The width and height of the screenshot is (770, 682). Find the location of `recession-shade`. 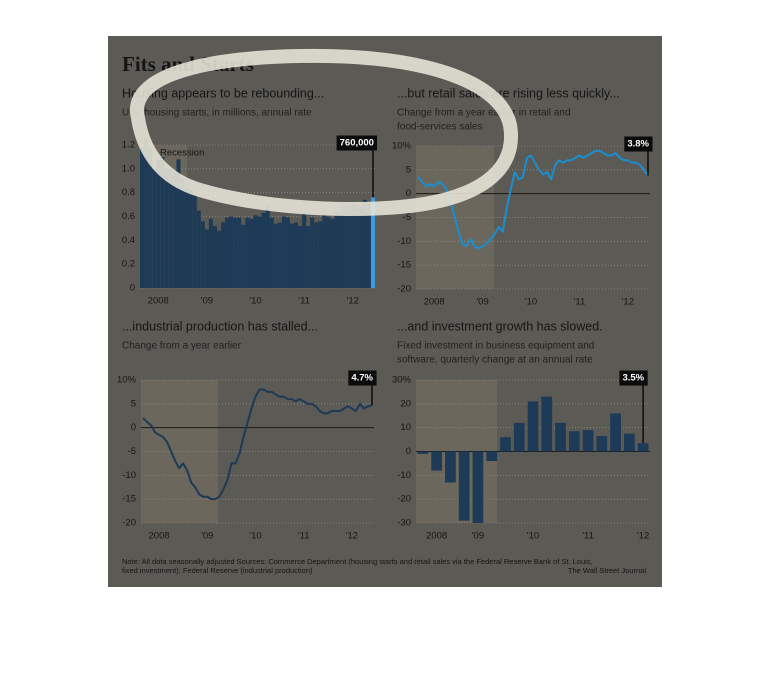

recession-shade is located at coordinates (179, 451).